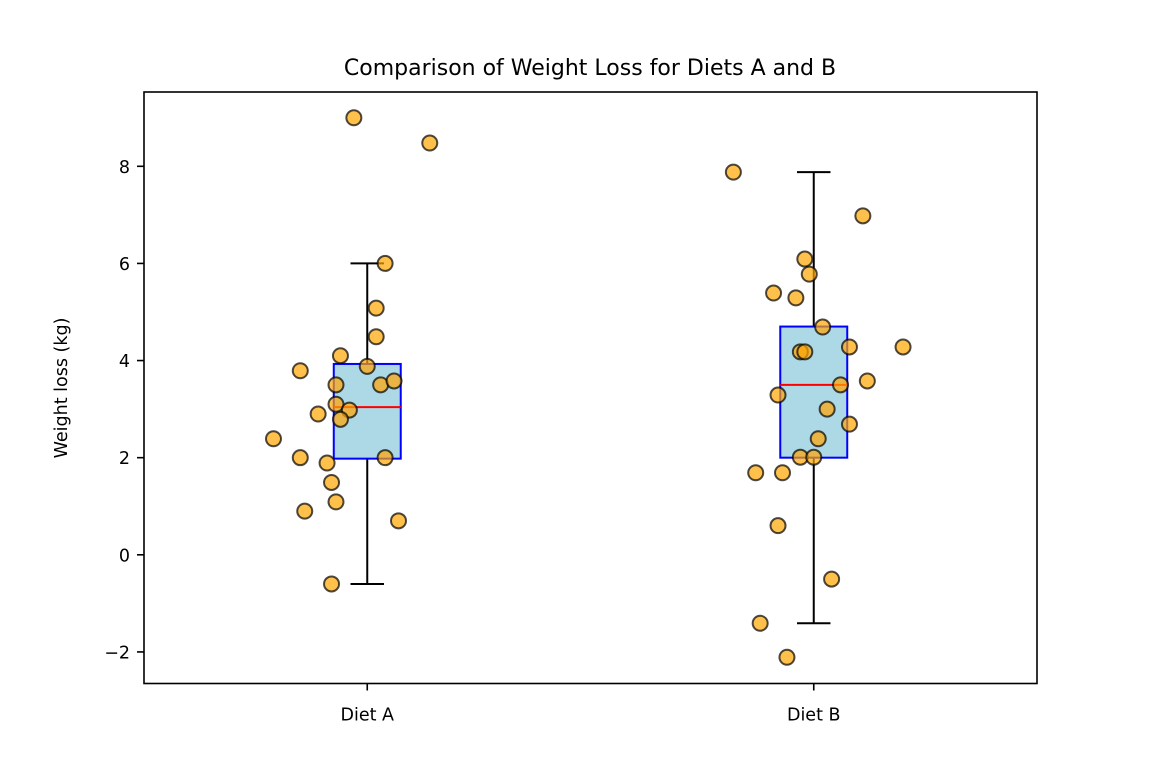 This screenshot has width=1152, height=768. I want to click on y-axis: −2 0 2 4 6 8, so click(124, 410).